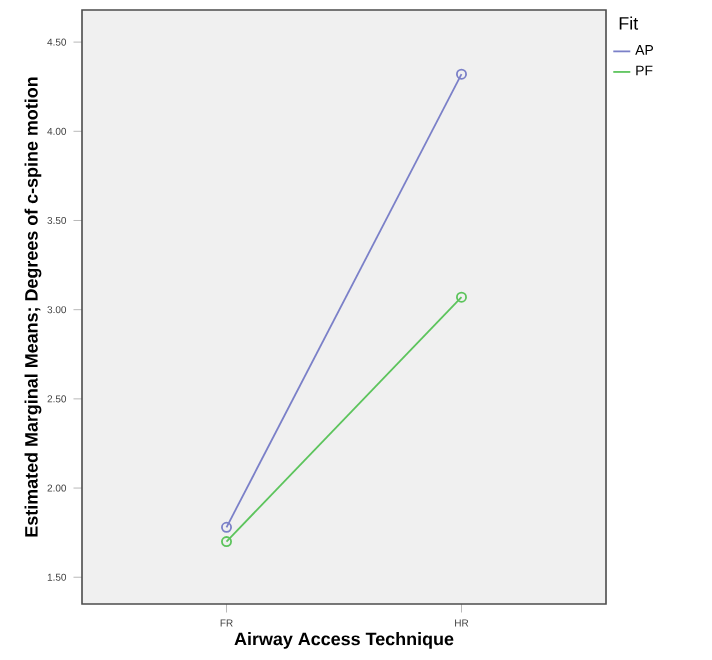 The height and width of the screenshot is (660, 712). I want to click on x-axis-title: Airway Access Technique, so click(344, 640).